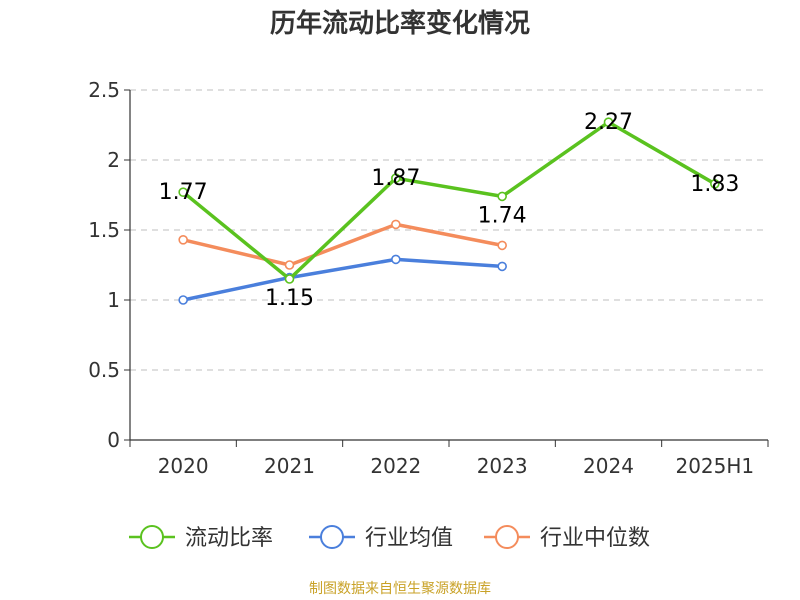  What do you see at coordinates (399, 24) in the screenshot?
I see `chart-title: 历年流动比率变化情况` at bounding box center [399, 24].